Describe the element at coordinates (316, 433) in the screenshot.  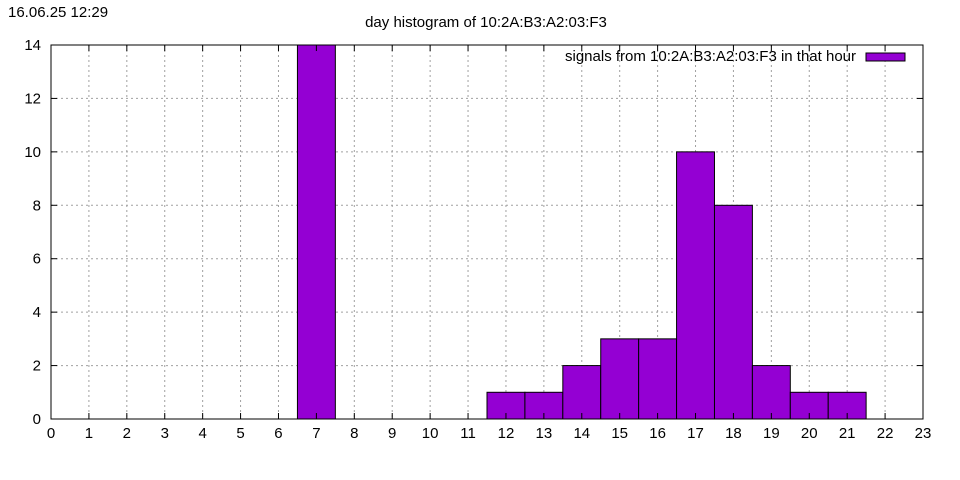
I see `x-tick-label: 7` at that location.